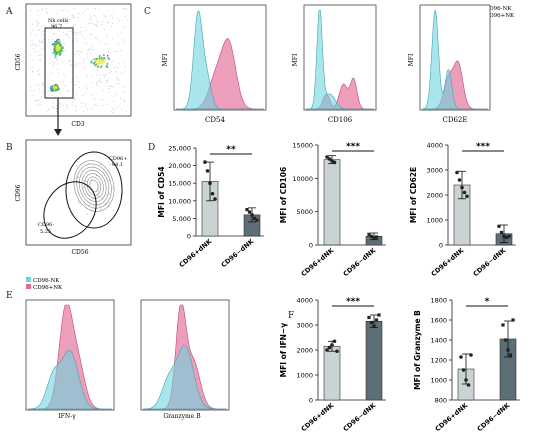 The width and height of the screenshot is (550, 445). What do you see at coordinates (434, 146) in the screenshot?
I see `y-tick-label: 4000` at bounding box center [434, 146].